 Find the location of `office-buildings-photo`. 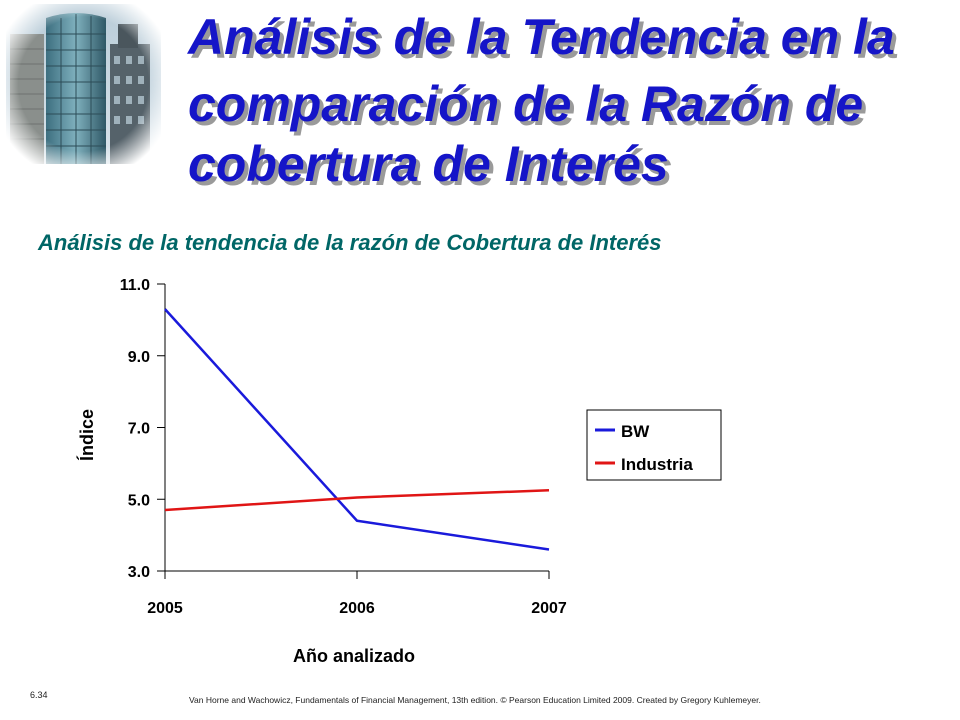

office-buildings-photo is located at coordinates (83, 84).